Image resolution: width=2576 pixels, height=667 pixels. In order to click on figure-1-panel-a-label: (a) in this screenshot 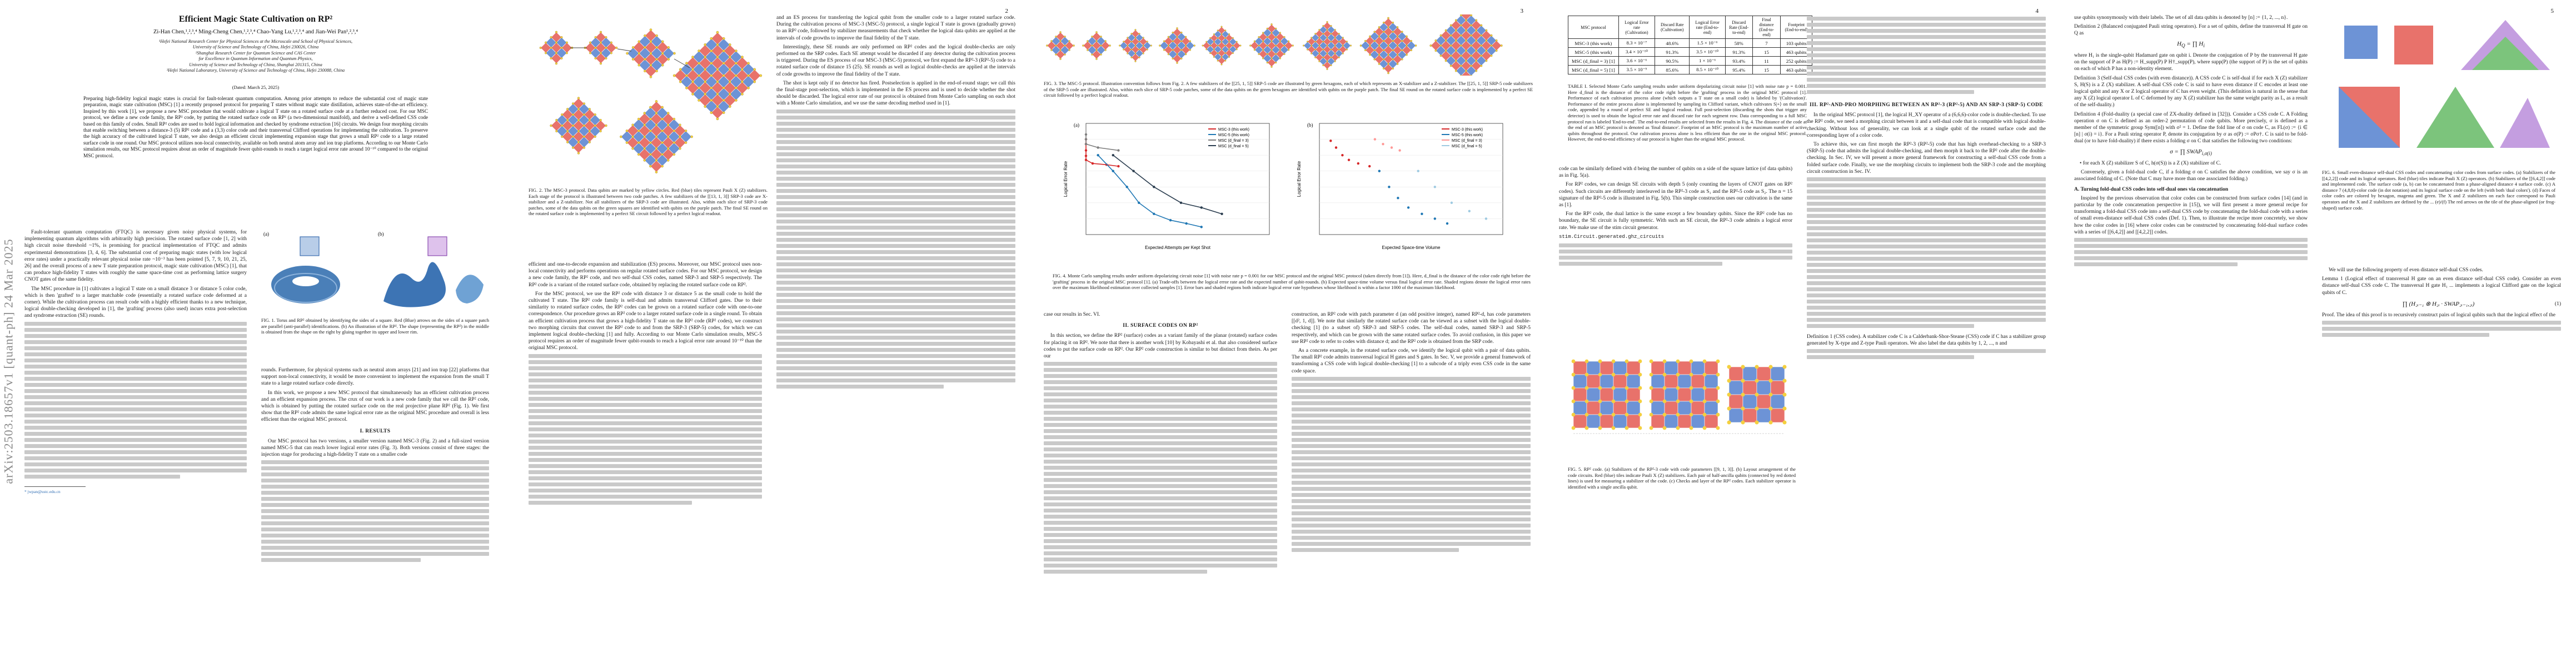, I will do `click(266, 234)`.